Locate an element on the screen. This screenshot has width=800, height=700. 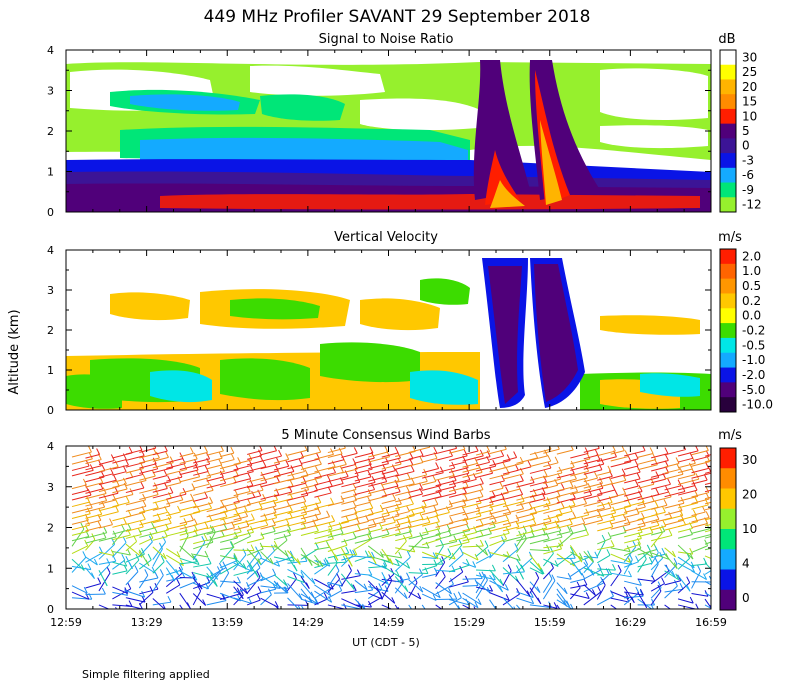
colorbar-label: 10 is located at coordinates (749, 116).